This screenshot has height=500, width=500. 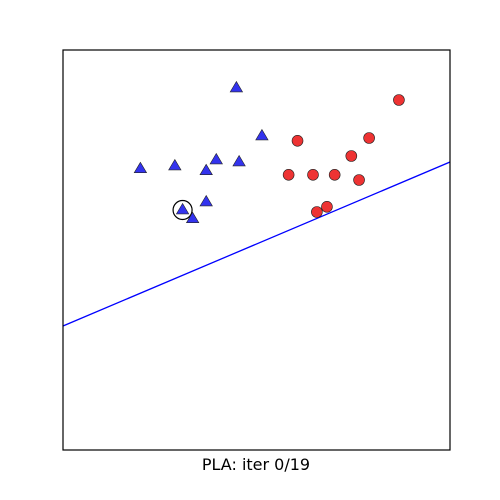 I want to click on highlighted-point-ring, so click(x=182, y=210).